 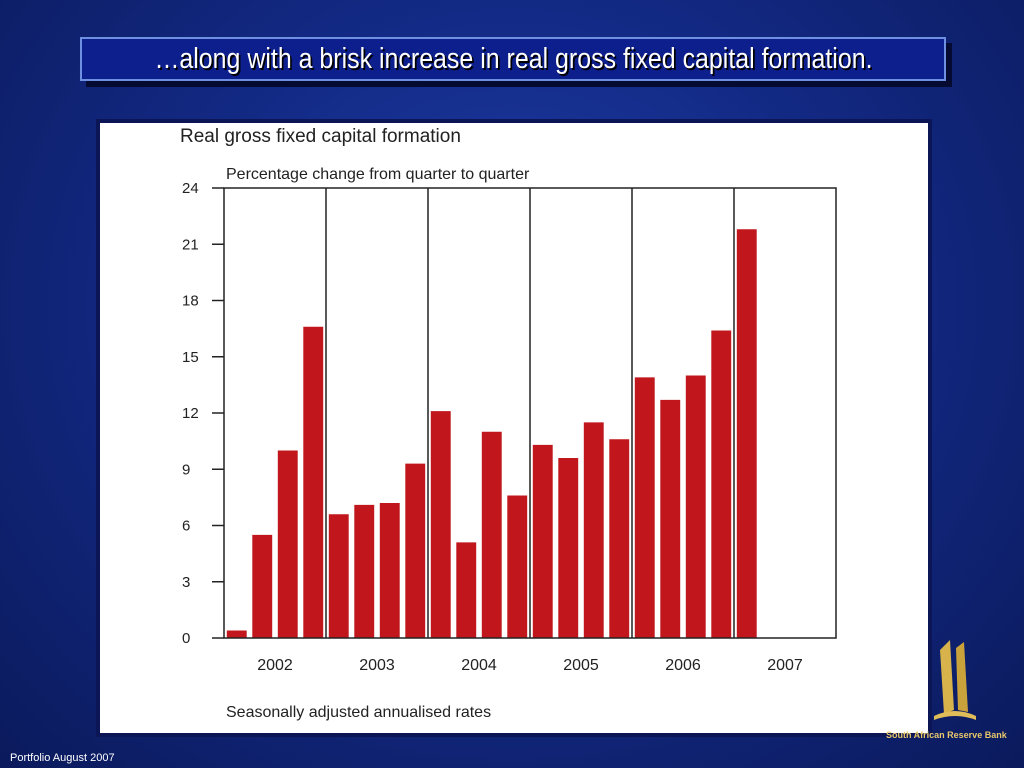 What do you see at coordinates (785, 665) in the screenshot?
I see `x-year-label: 2007` at bounding box center [785, 665].